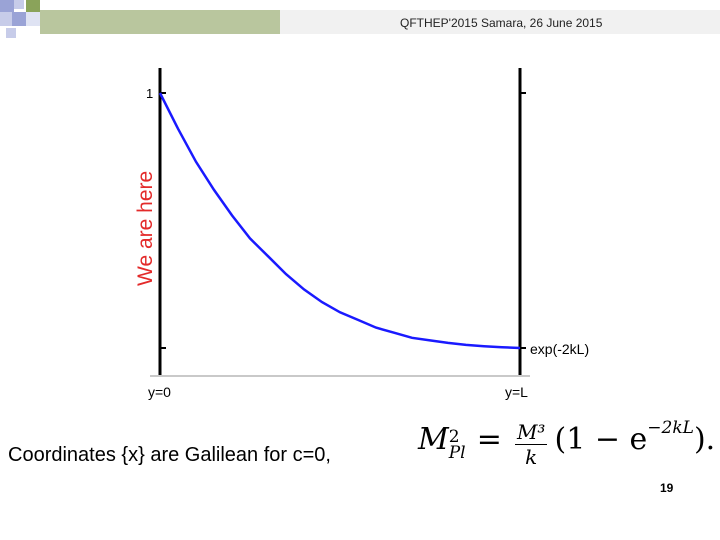 The image size is (720, 540). Describe the element at coordinates (531, 432) in the screenshot. I see `formula-num: M³` at that location.